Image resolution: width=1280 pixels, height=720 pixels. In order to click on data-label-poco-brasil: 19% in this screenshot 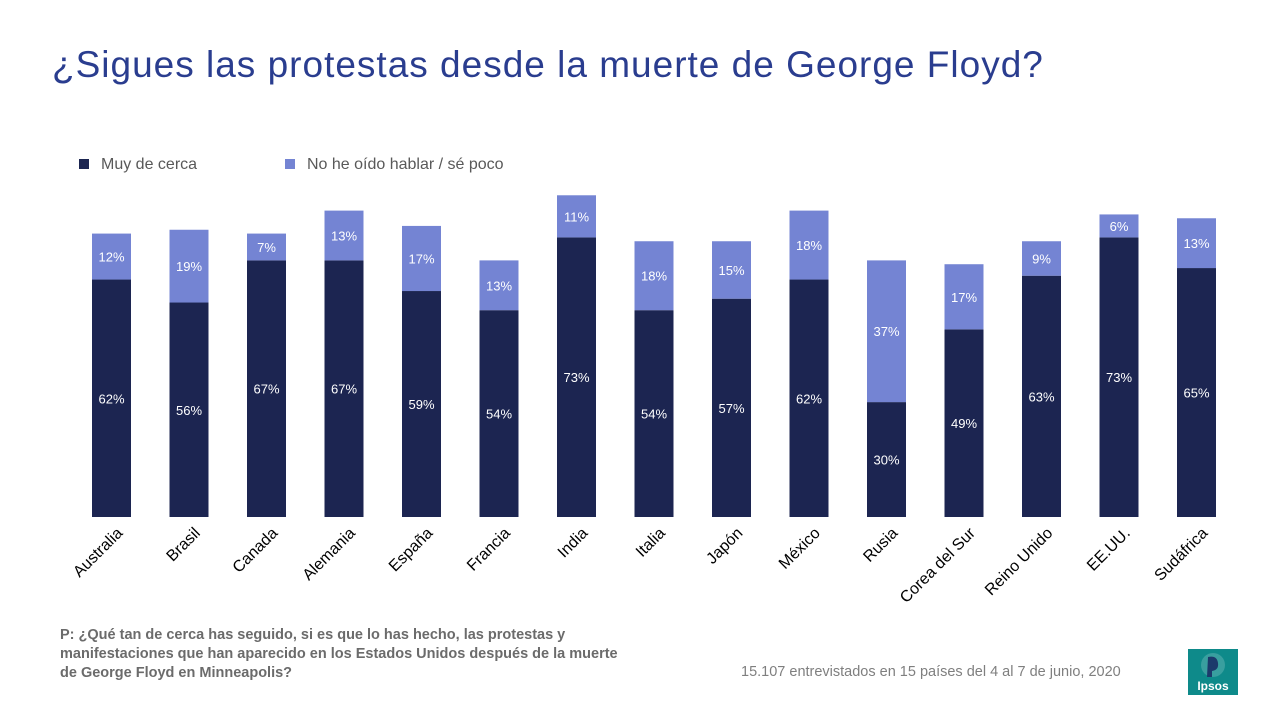, I will do `click(189, 266)`.